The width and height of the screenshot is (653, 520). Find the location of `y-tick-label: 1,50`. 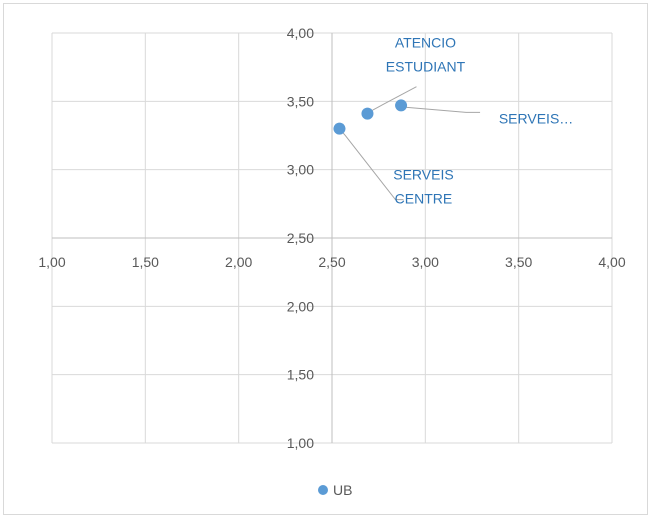

y-tick-label: 1,50 is located at coordinates (300, 375).